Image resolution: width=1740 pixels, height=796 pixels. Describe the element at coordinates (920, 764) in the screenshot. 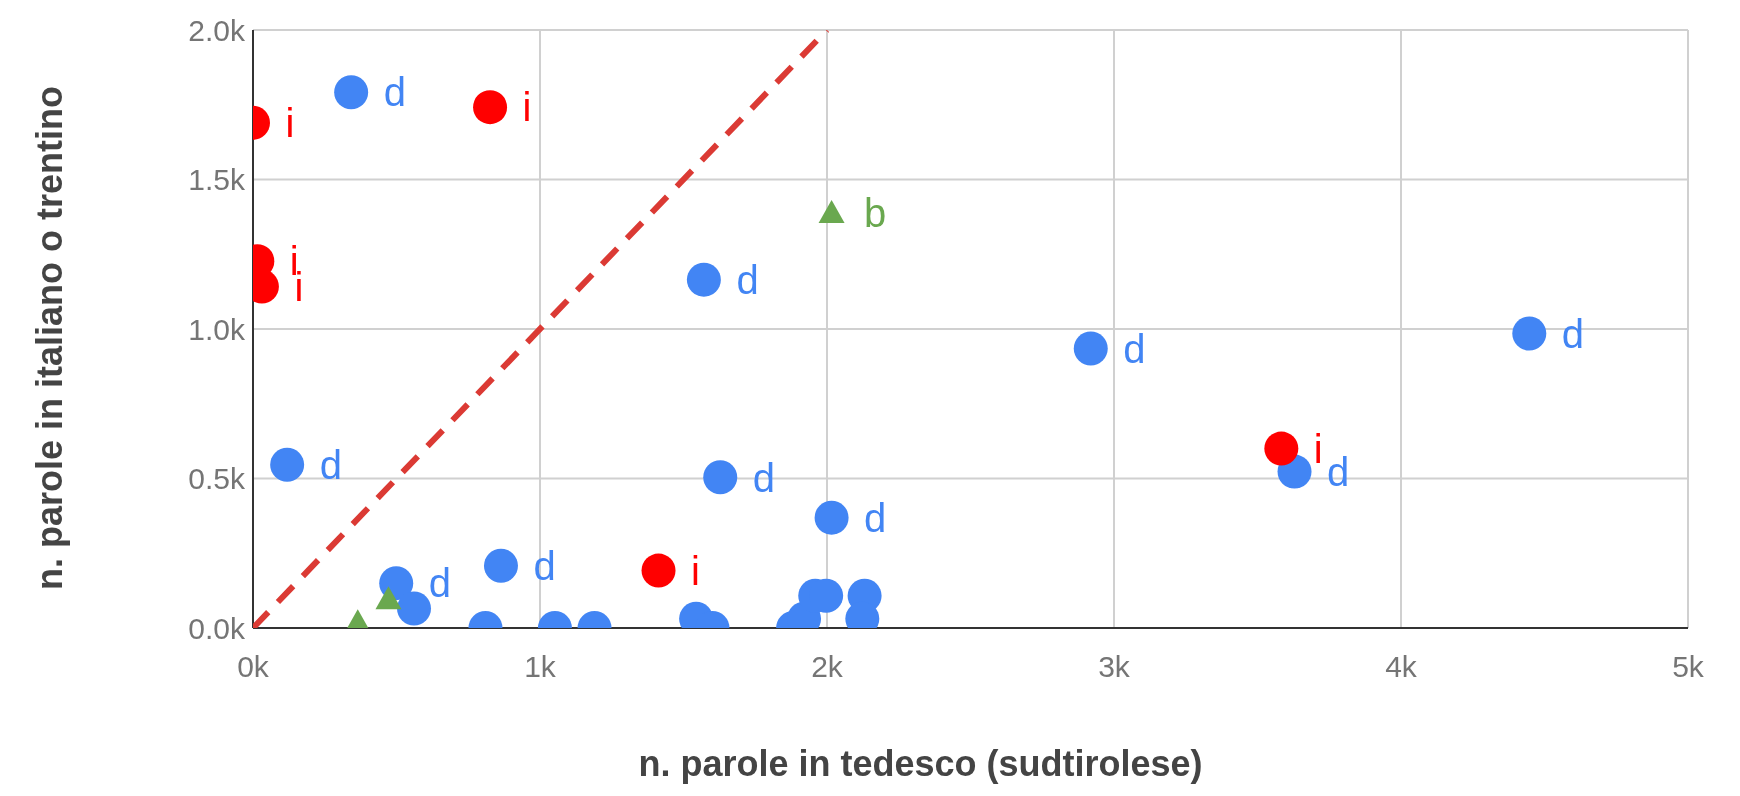

I see `x-axis-title: n. parole in tedesco (sudtirolese)` at that location.